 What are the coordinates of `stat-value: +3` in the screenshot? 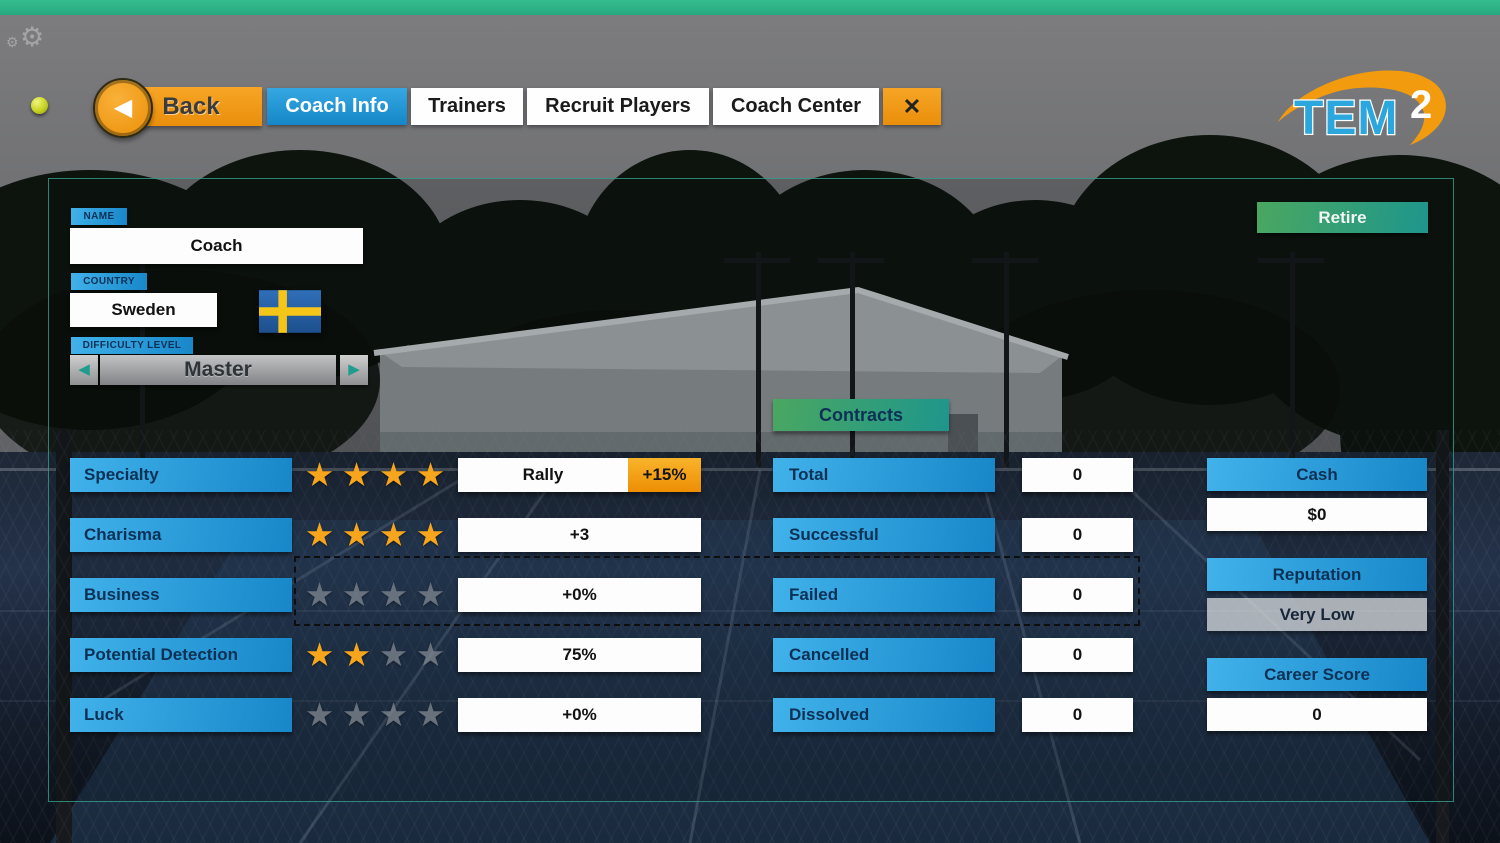 It's located at (579, 535).